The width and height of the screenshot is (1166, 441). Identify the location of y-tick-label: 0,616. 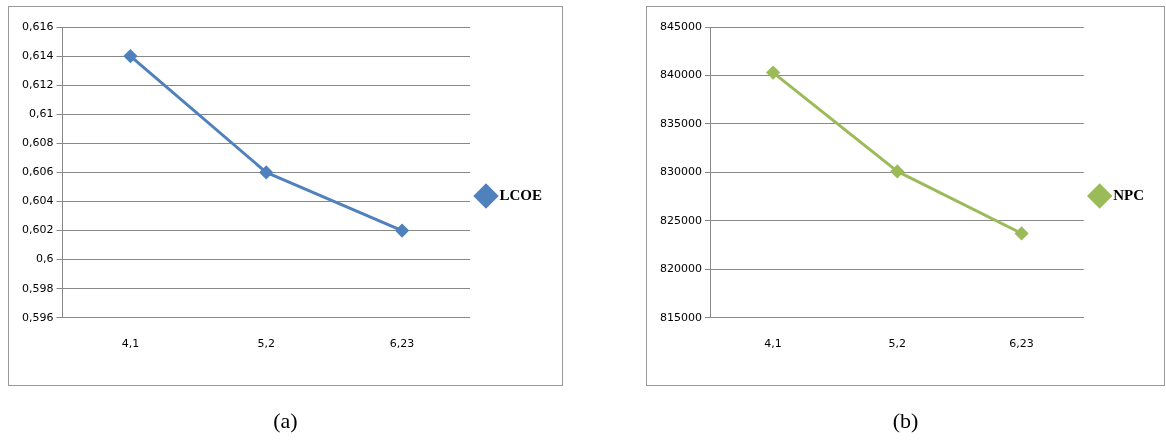
(37, 26).